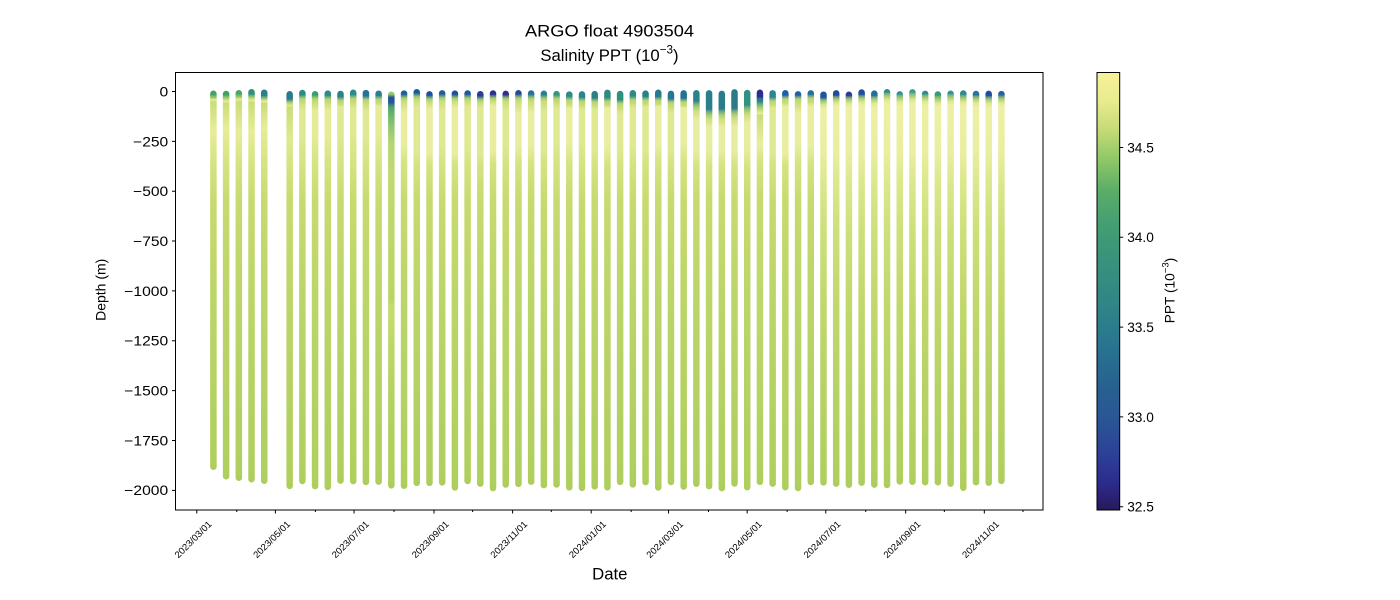 This screenshot has width=1400, height=600. I want to click on svg-text: 32.5, so click(1140, 507).